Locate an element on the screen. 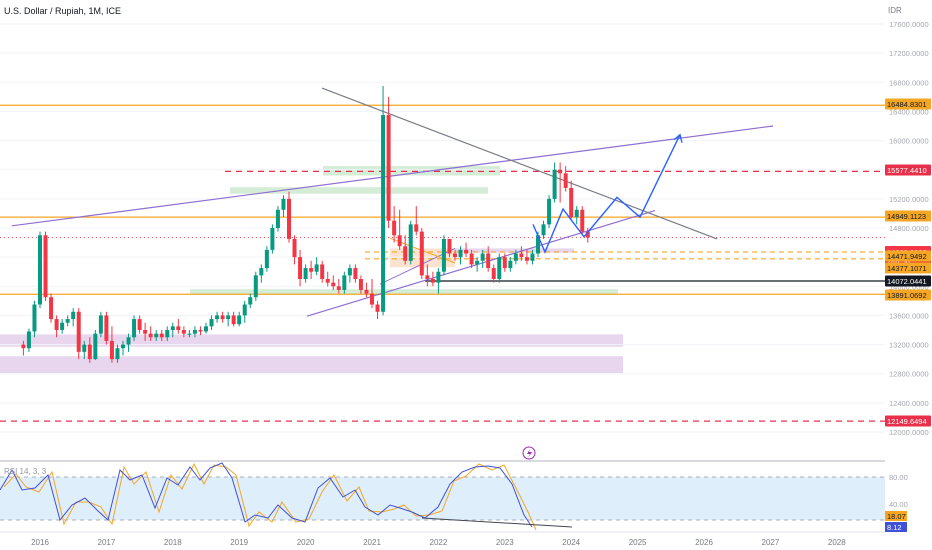  price-tick-label: 12400.0000 is located at coordinates (909, 403).